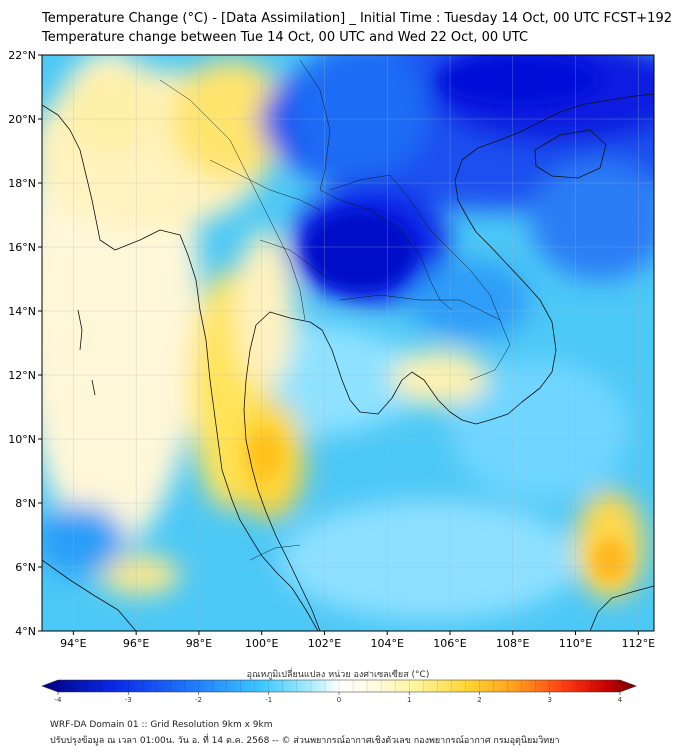 The width and height of the screenshot is (676, 756). I want to click on colorbar-tick-label: 2, so click(479, 700).